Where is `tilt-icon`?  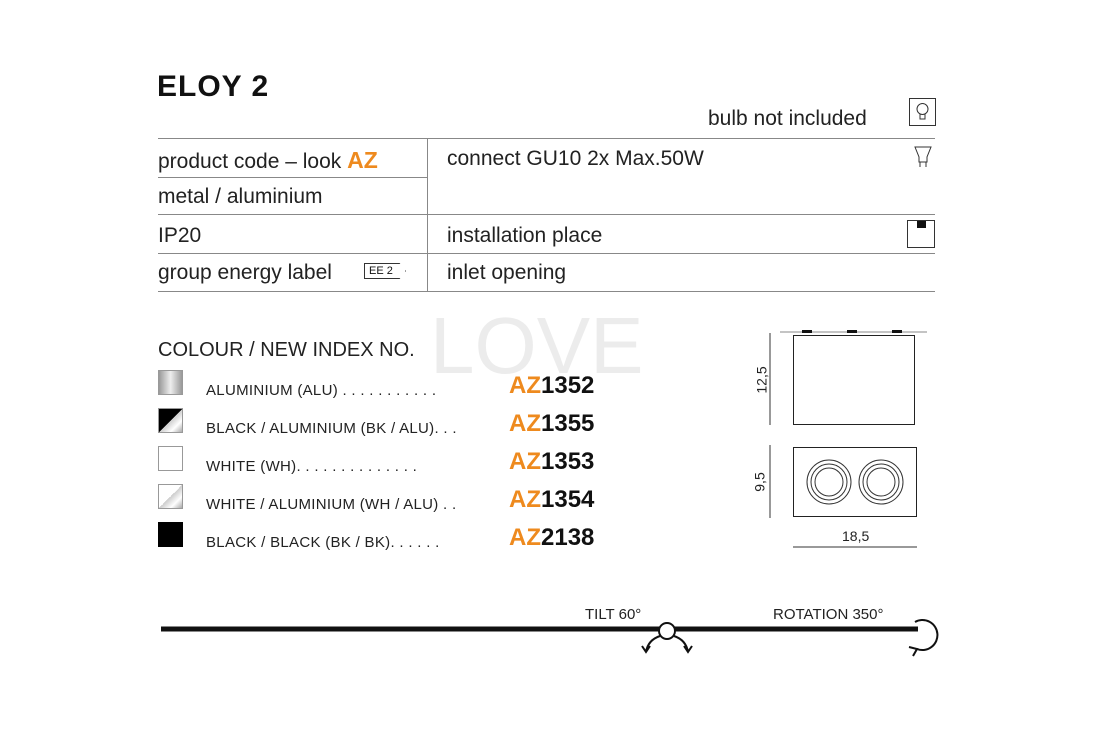 tilt-icon is located at coordinates (667, 638).